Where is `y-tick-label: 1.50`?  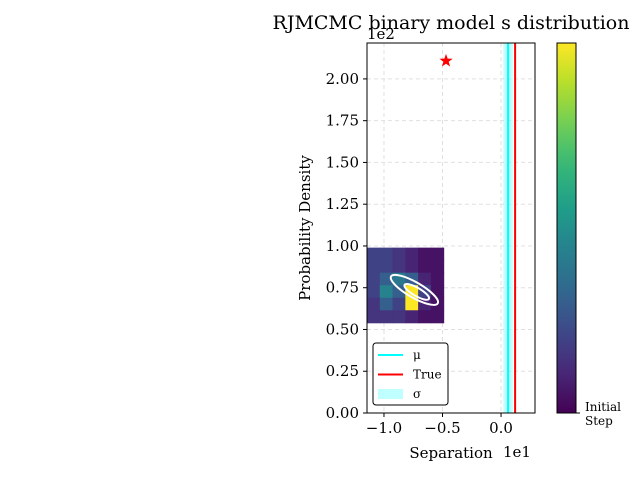 y-tick-label: 1.50 is located at coordinates (342, 162).